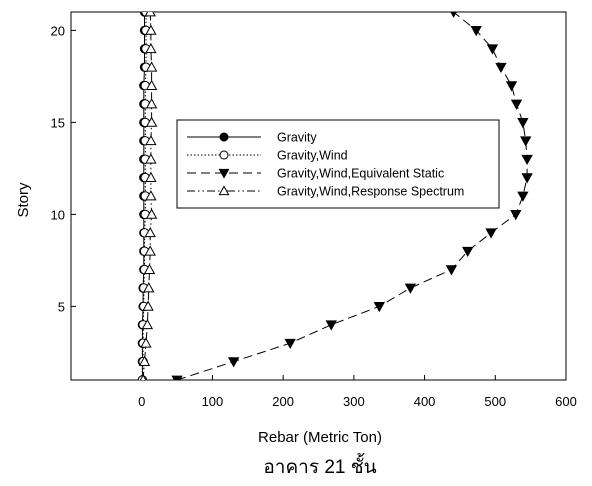  Describe the element at coordinates (566, 401) in the screenshot. I see `x-tick-label: 600` at that location.